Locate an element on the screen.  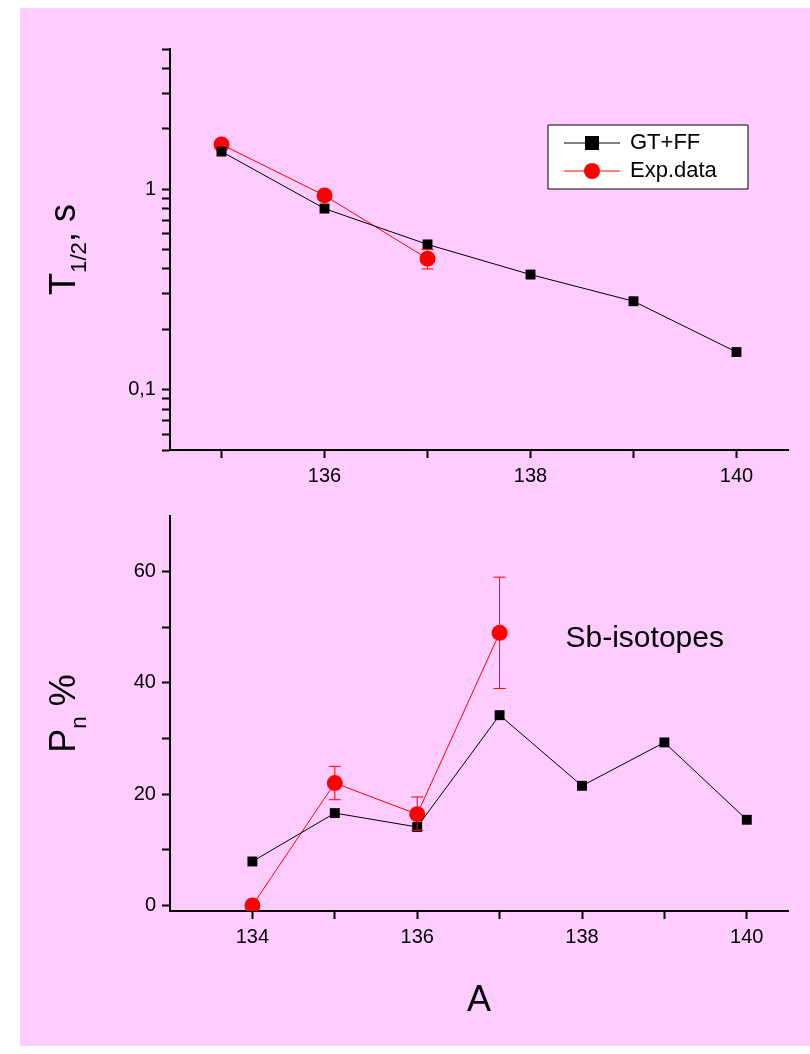
y-tick-label: 1 is located at coordinates (150, 187).